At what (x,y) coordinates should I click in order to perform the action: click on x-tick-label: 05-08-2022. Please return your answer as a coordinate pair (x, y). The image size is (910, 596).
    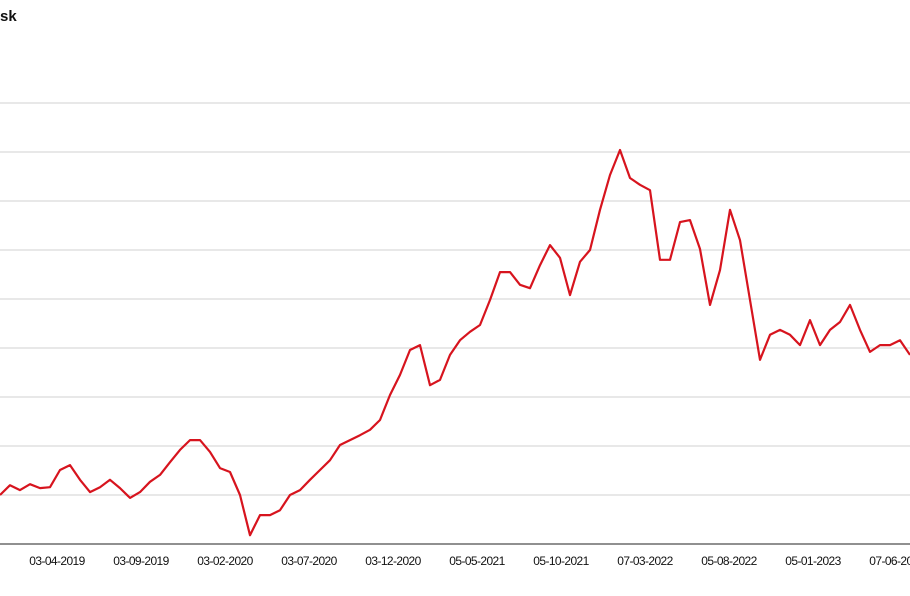
    Looking at the image, I should click on (729, 561).